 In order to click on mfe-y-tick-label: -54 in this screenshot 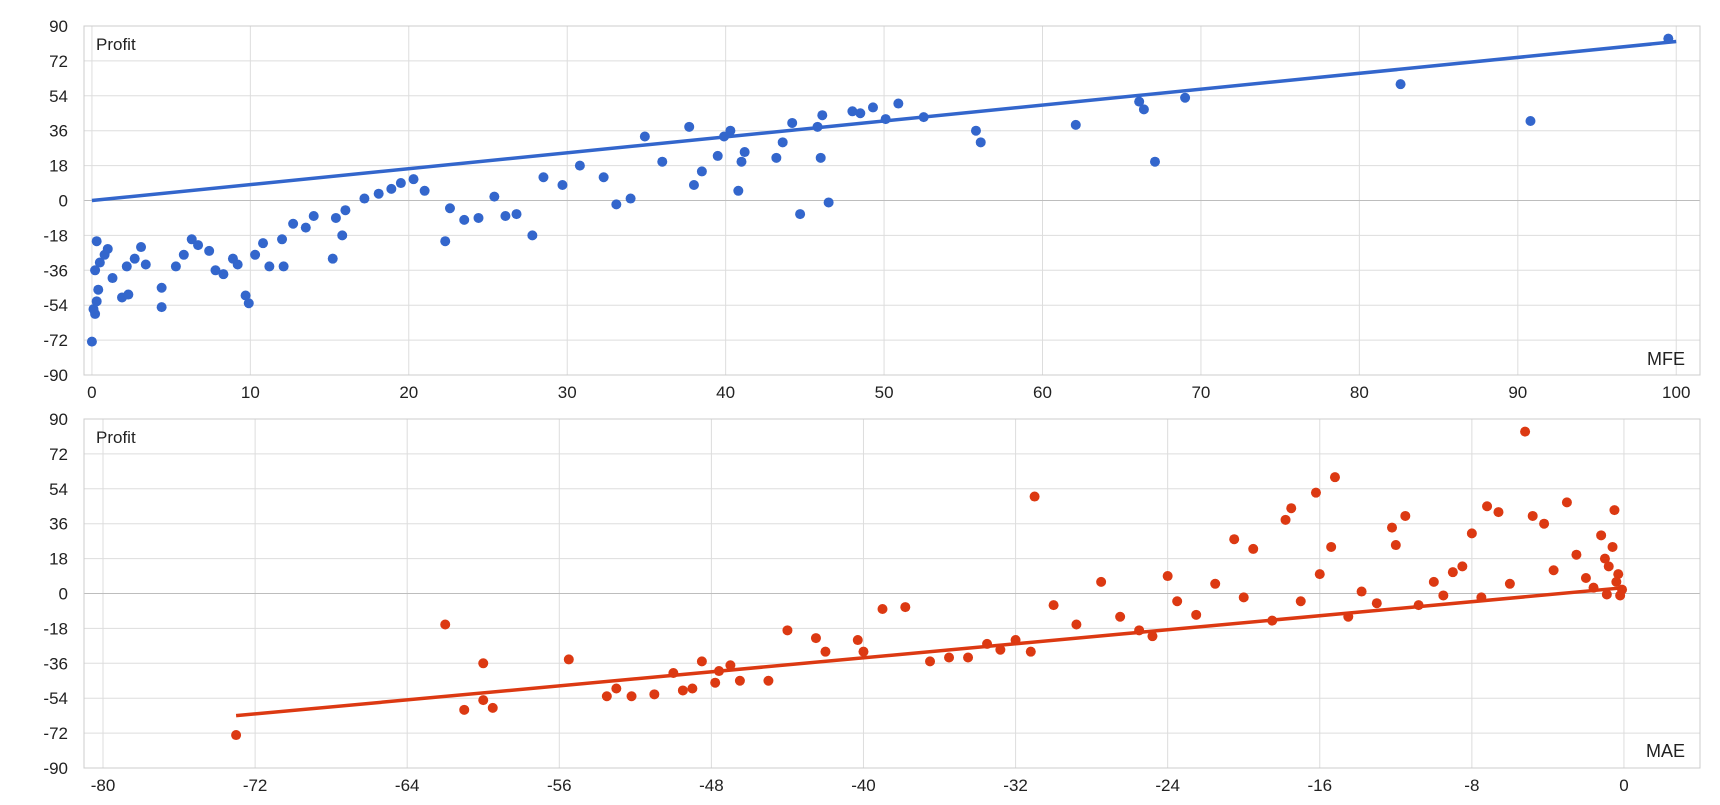, I will do `click(55, 305)`.